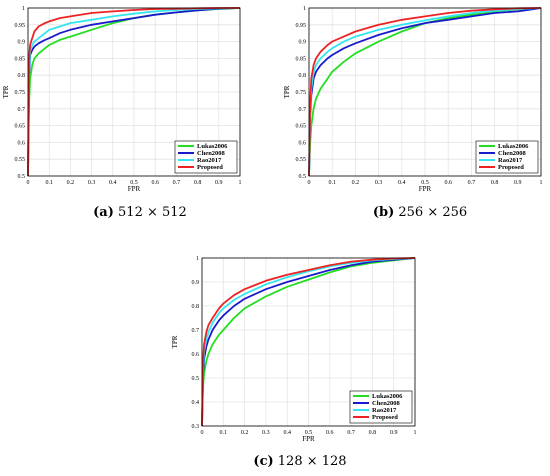 This screenshot has height=476, width=550. I want to click on y-tick-label: 0.4, so click(196, 403).